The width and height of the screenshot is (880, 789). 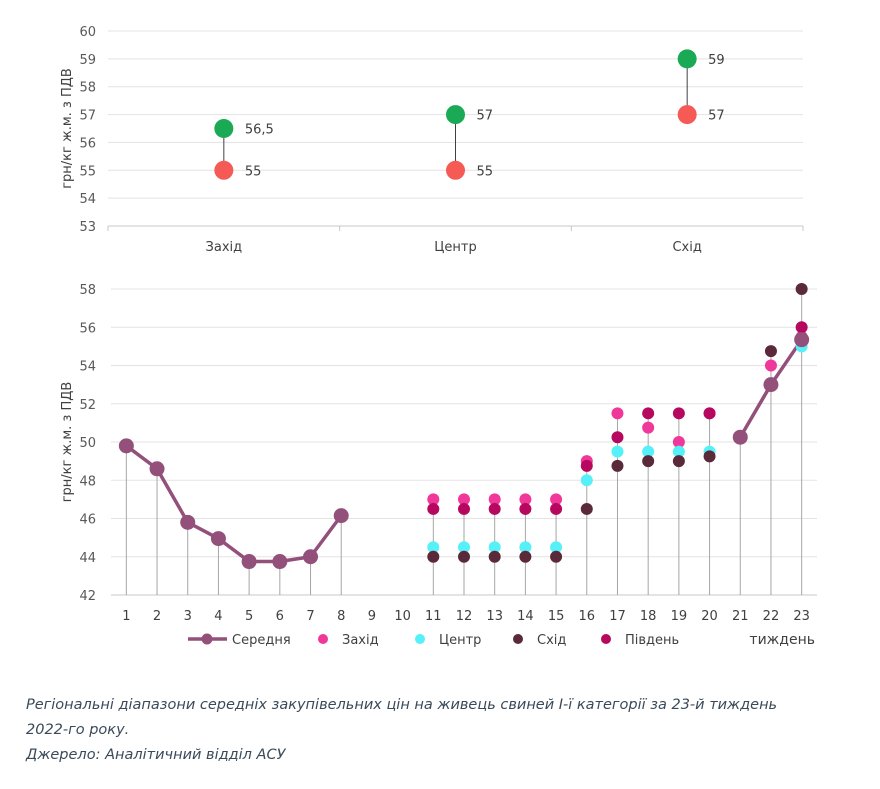 I want to click on x-tick-label: 19, so click(x=679, y=616).